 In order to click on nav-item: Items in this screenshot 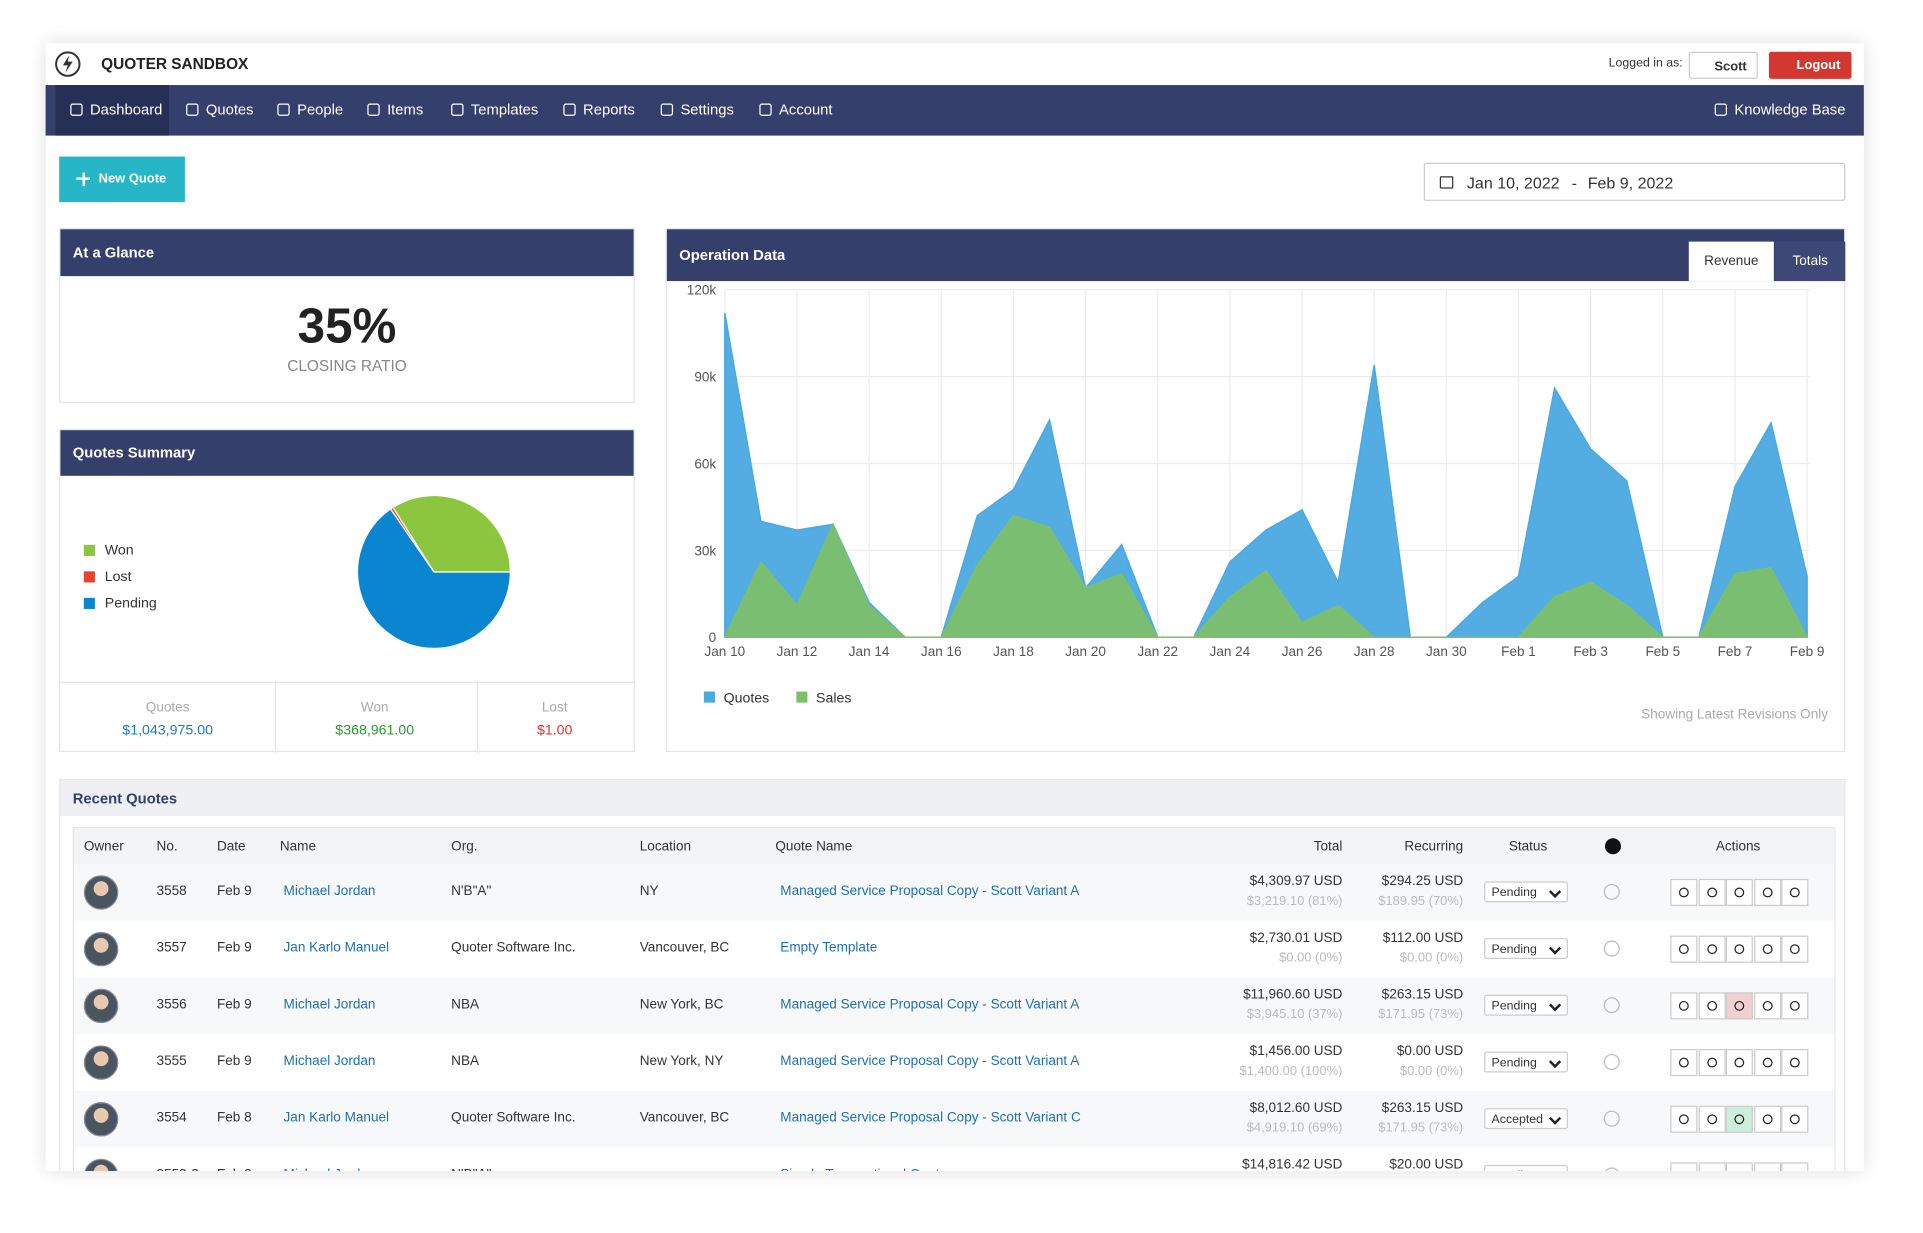, I will do `click(394, 110)`.